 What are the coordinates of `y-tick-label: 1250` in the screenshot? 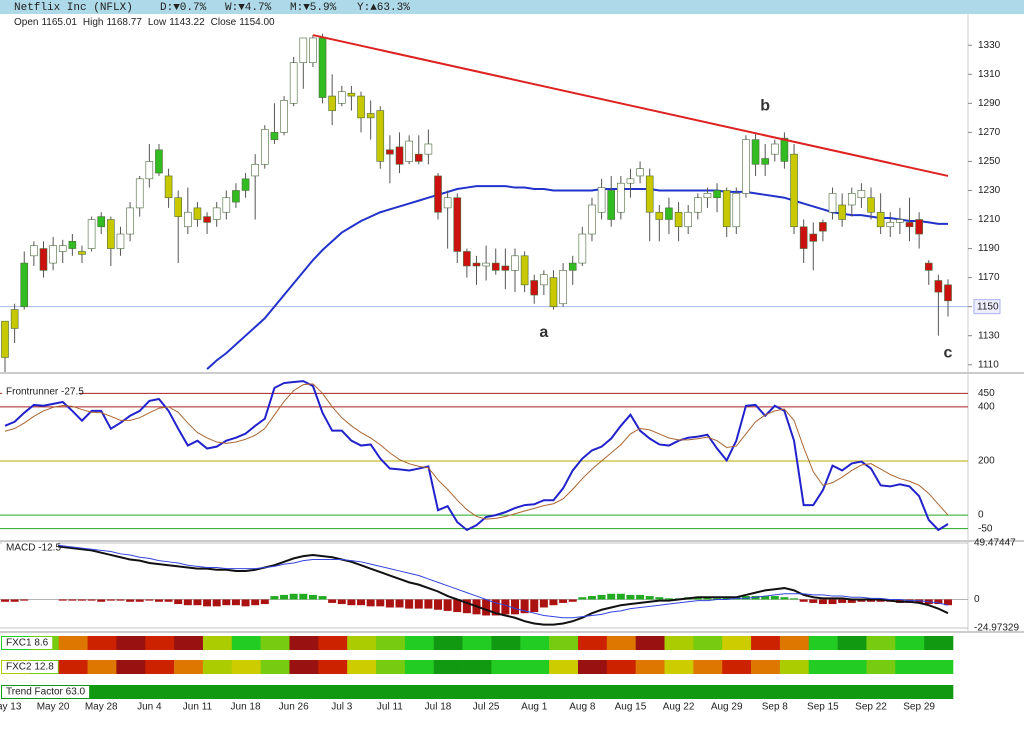 It's located at (989, 161).